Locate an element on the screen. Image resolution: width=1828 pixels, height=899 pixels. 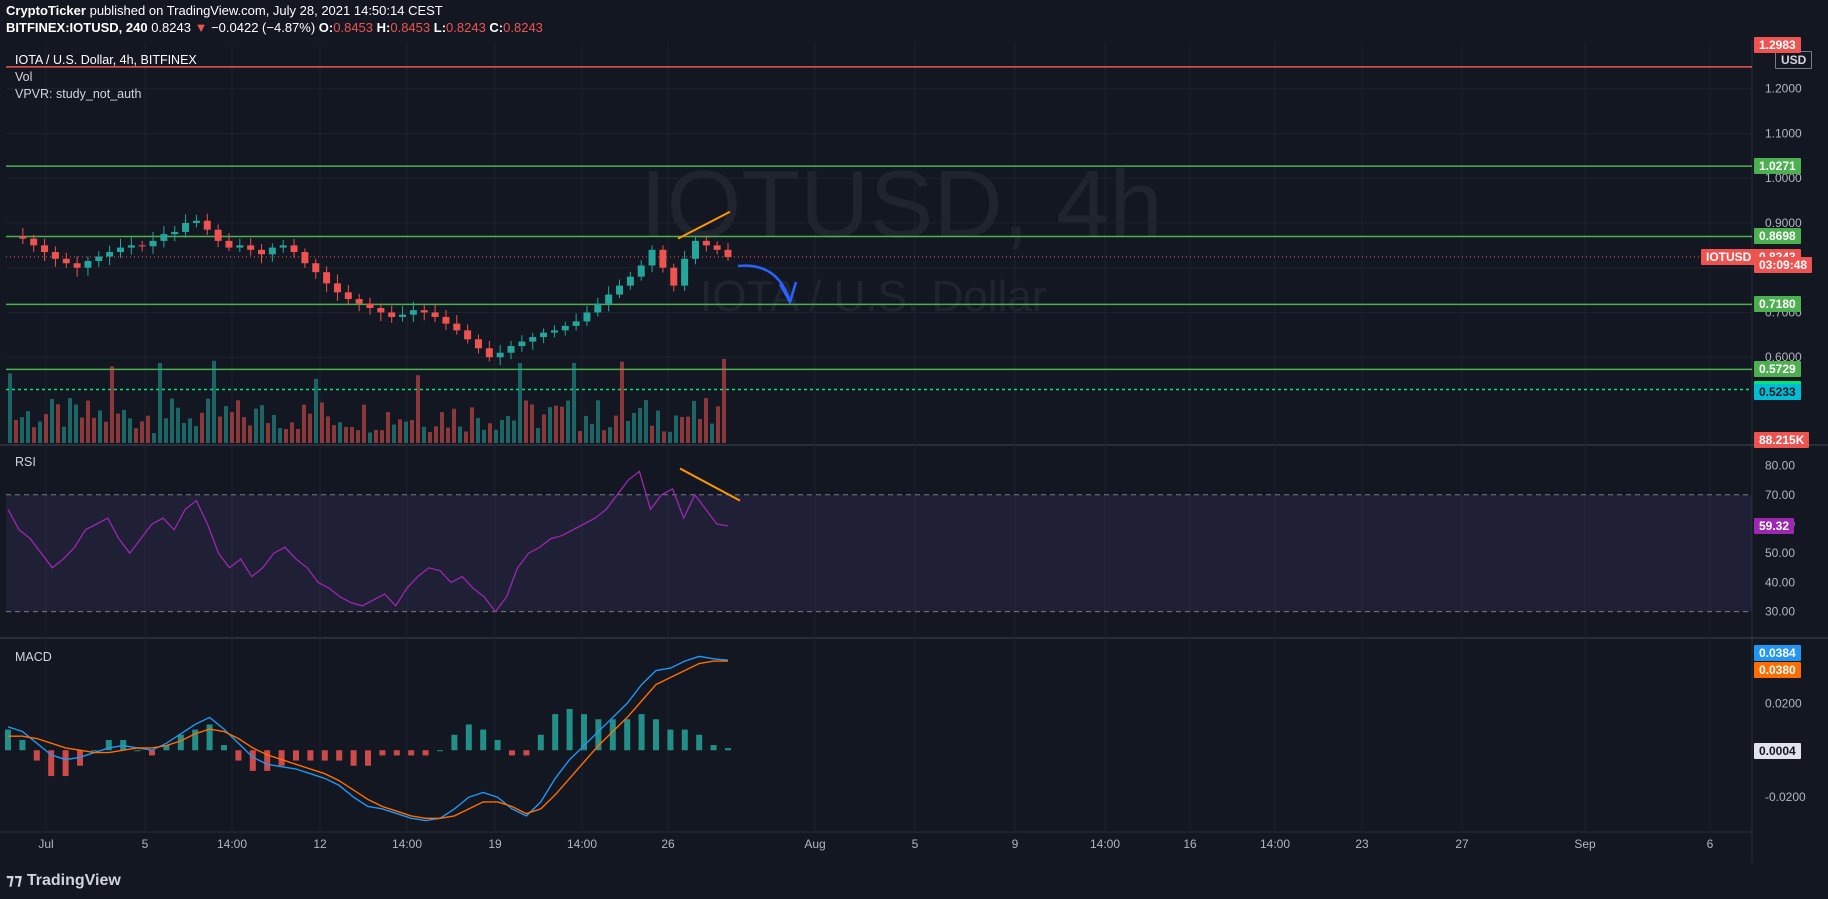
currency-badge: USD is located at coordinates (1794, 60).